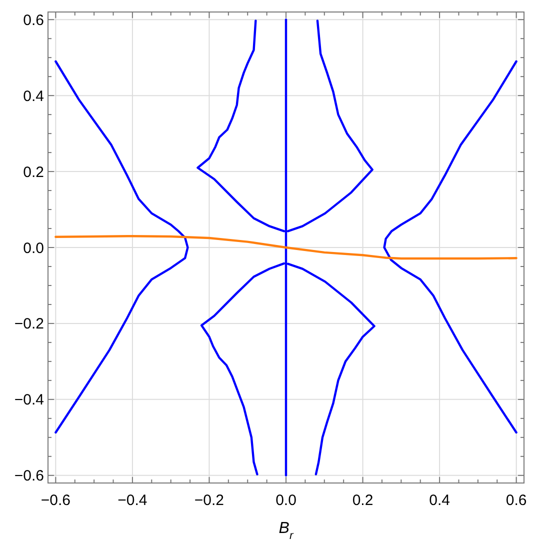  I want to click on x-axis-title: B$_{r}$, so click(286, 531).